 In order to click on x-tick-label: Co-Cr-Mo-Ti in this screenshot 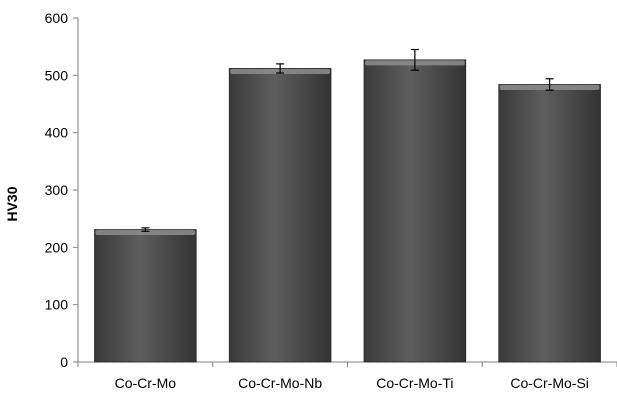, I will do `click(414, 383)`.